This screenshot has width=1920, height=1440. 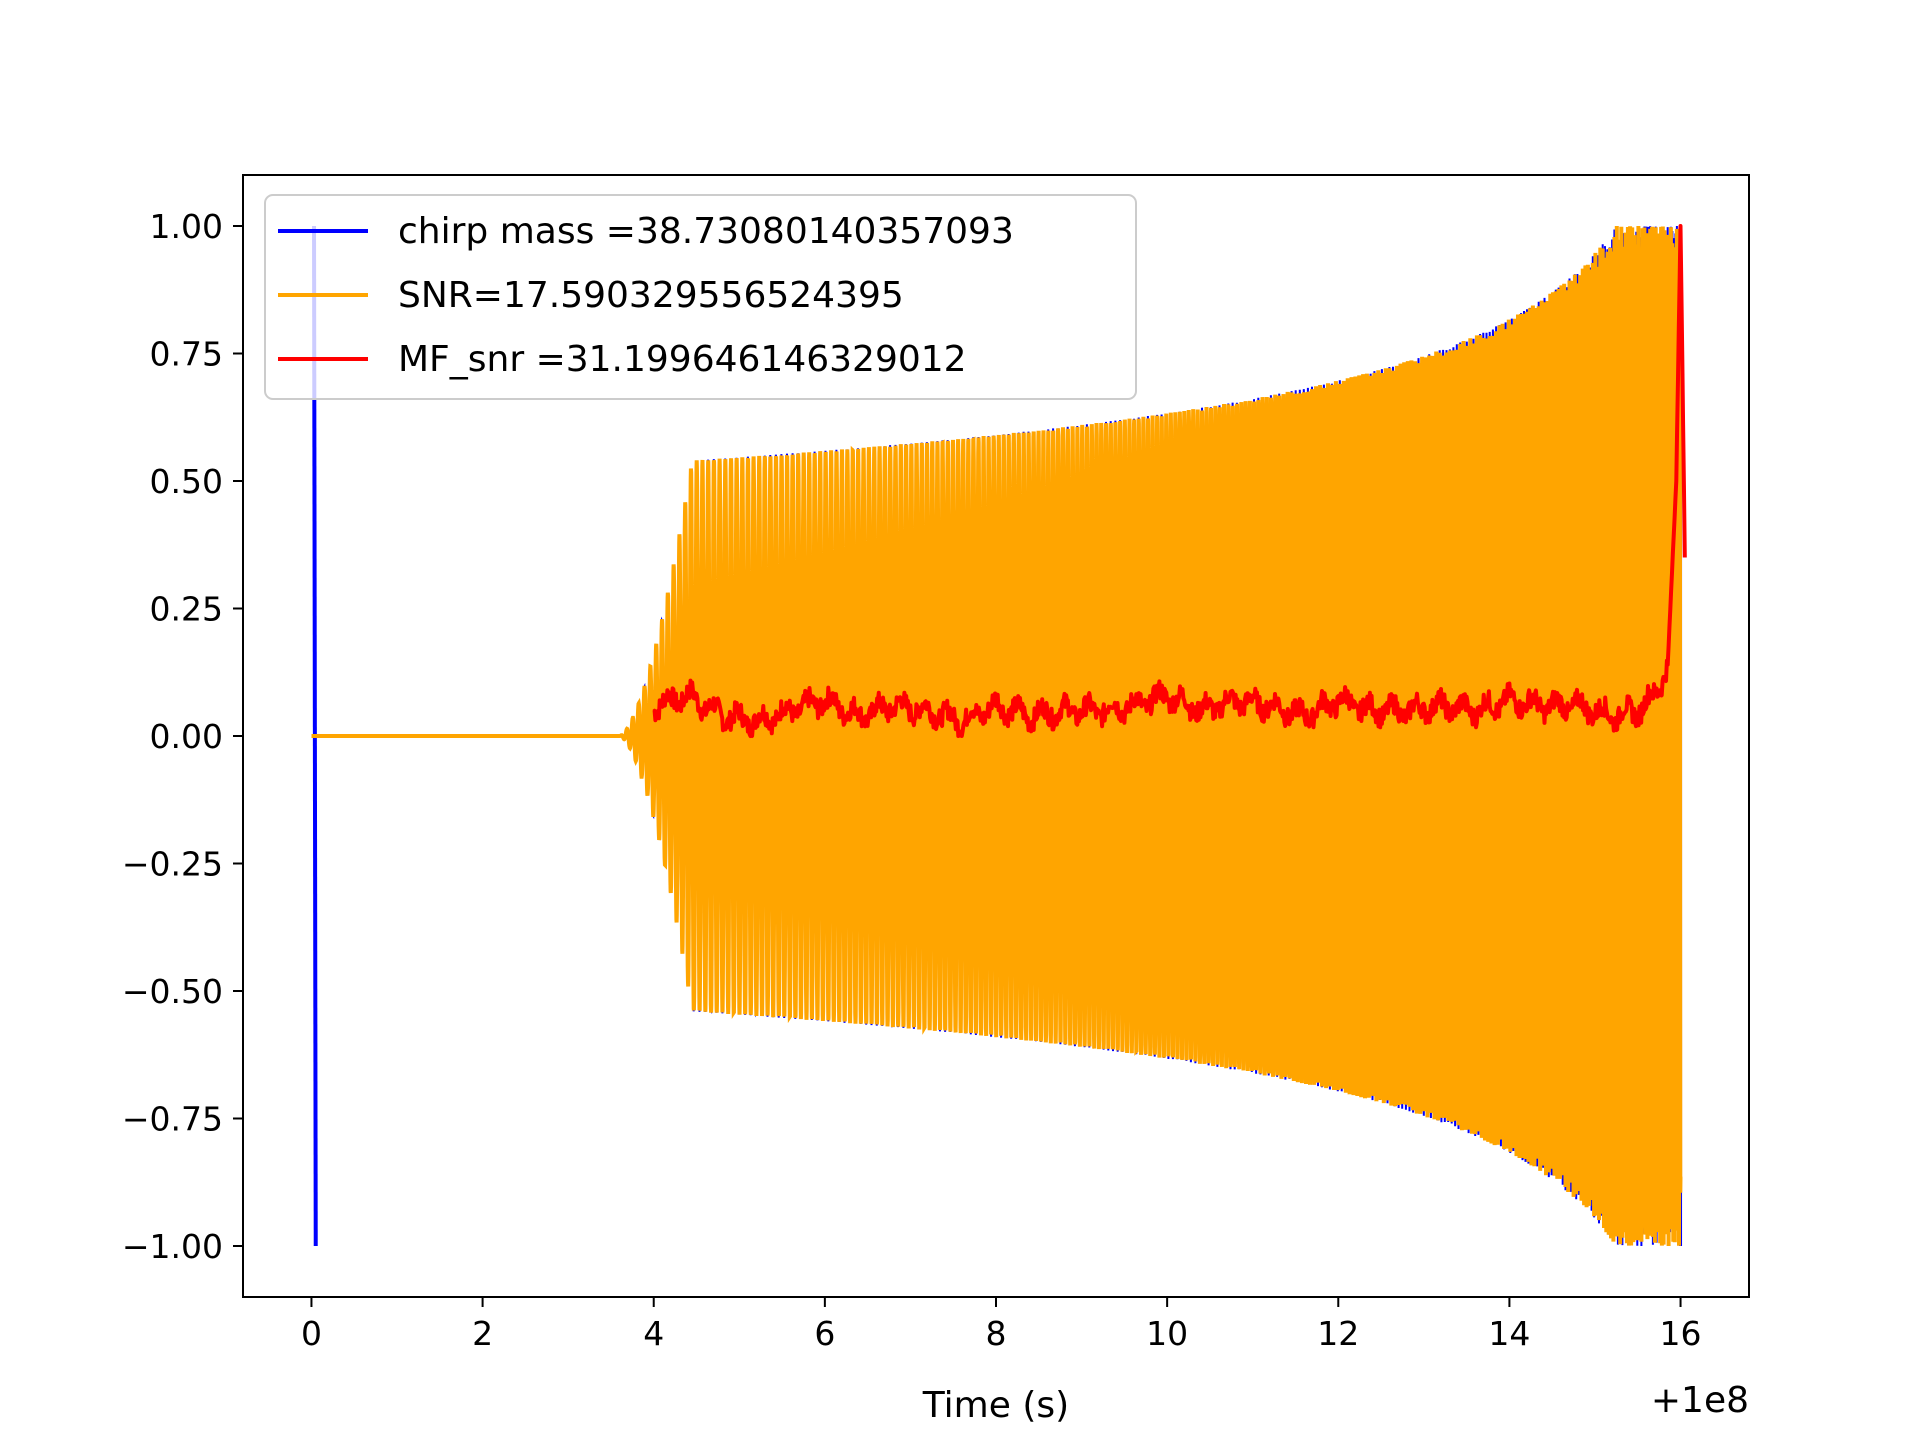 I want to click on y-tick-label: 0.25, so click(x=186, y=609).